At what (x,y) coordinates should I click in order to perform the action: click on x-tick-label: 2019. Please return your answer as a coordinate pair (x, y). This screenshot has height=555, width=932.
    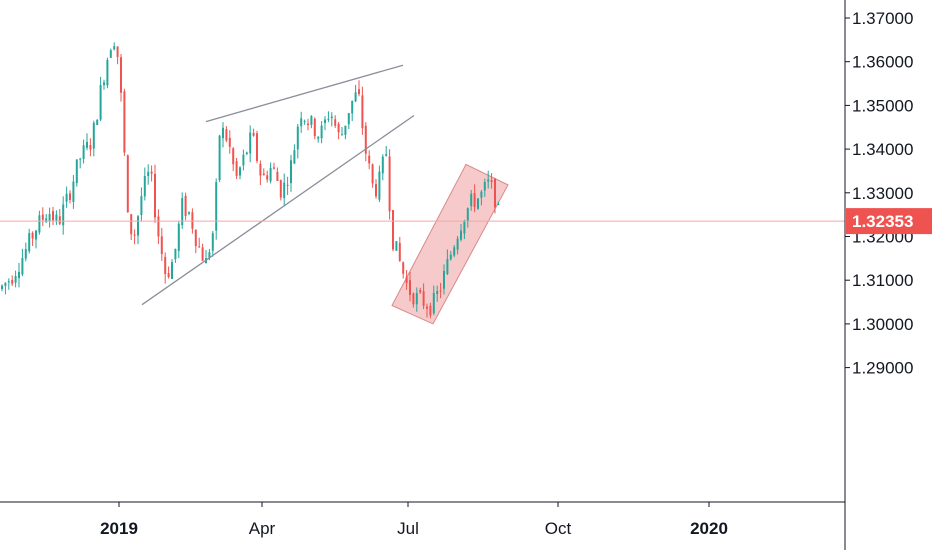
    Looking at the image, I should click on (119, 528).